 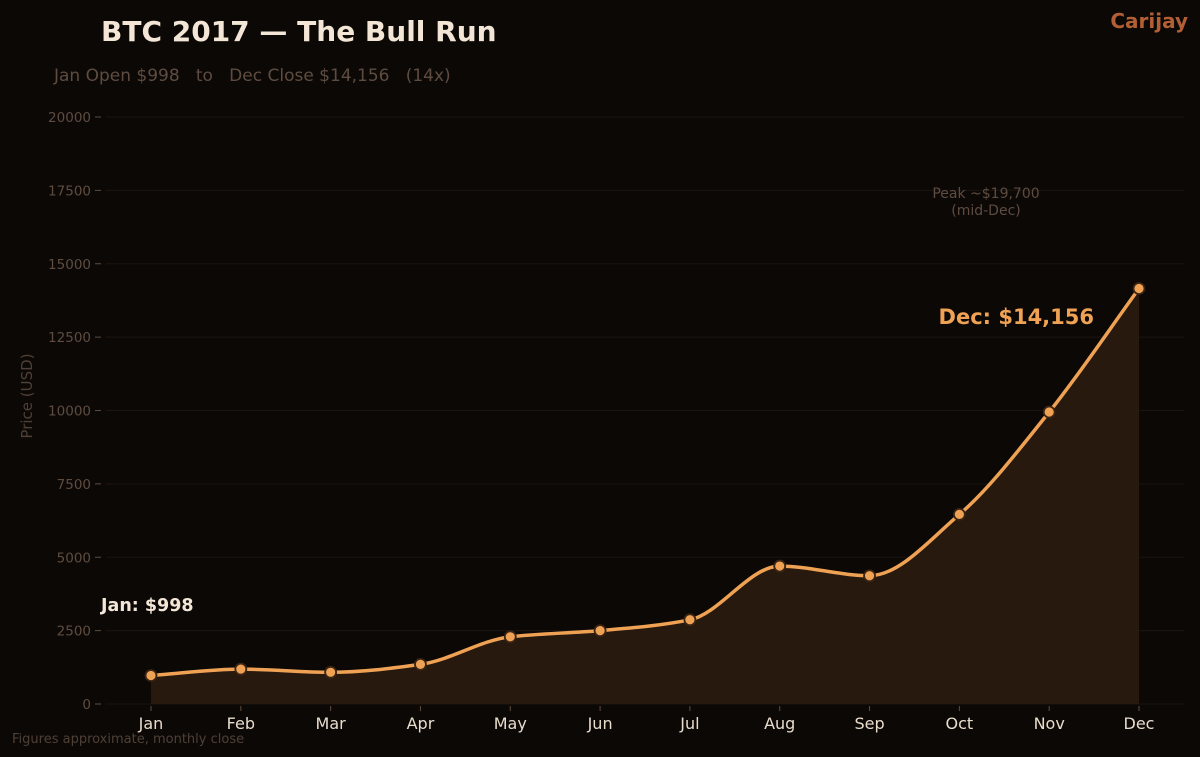 I want to click on y-tick-label: 12500, so click(x=69, y=338).